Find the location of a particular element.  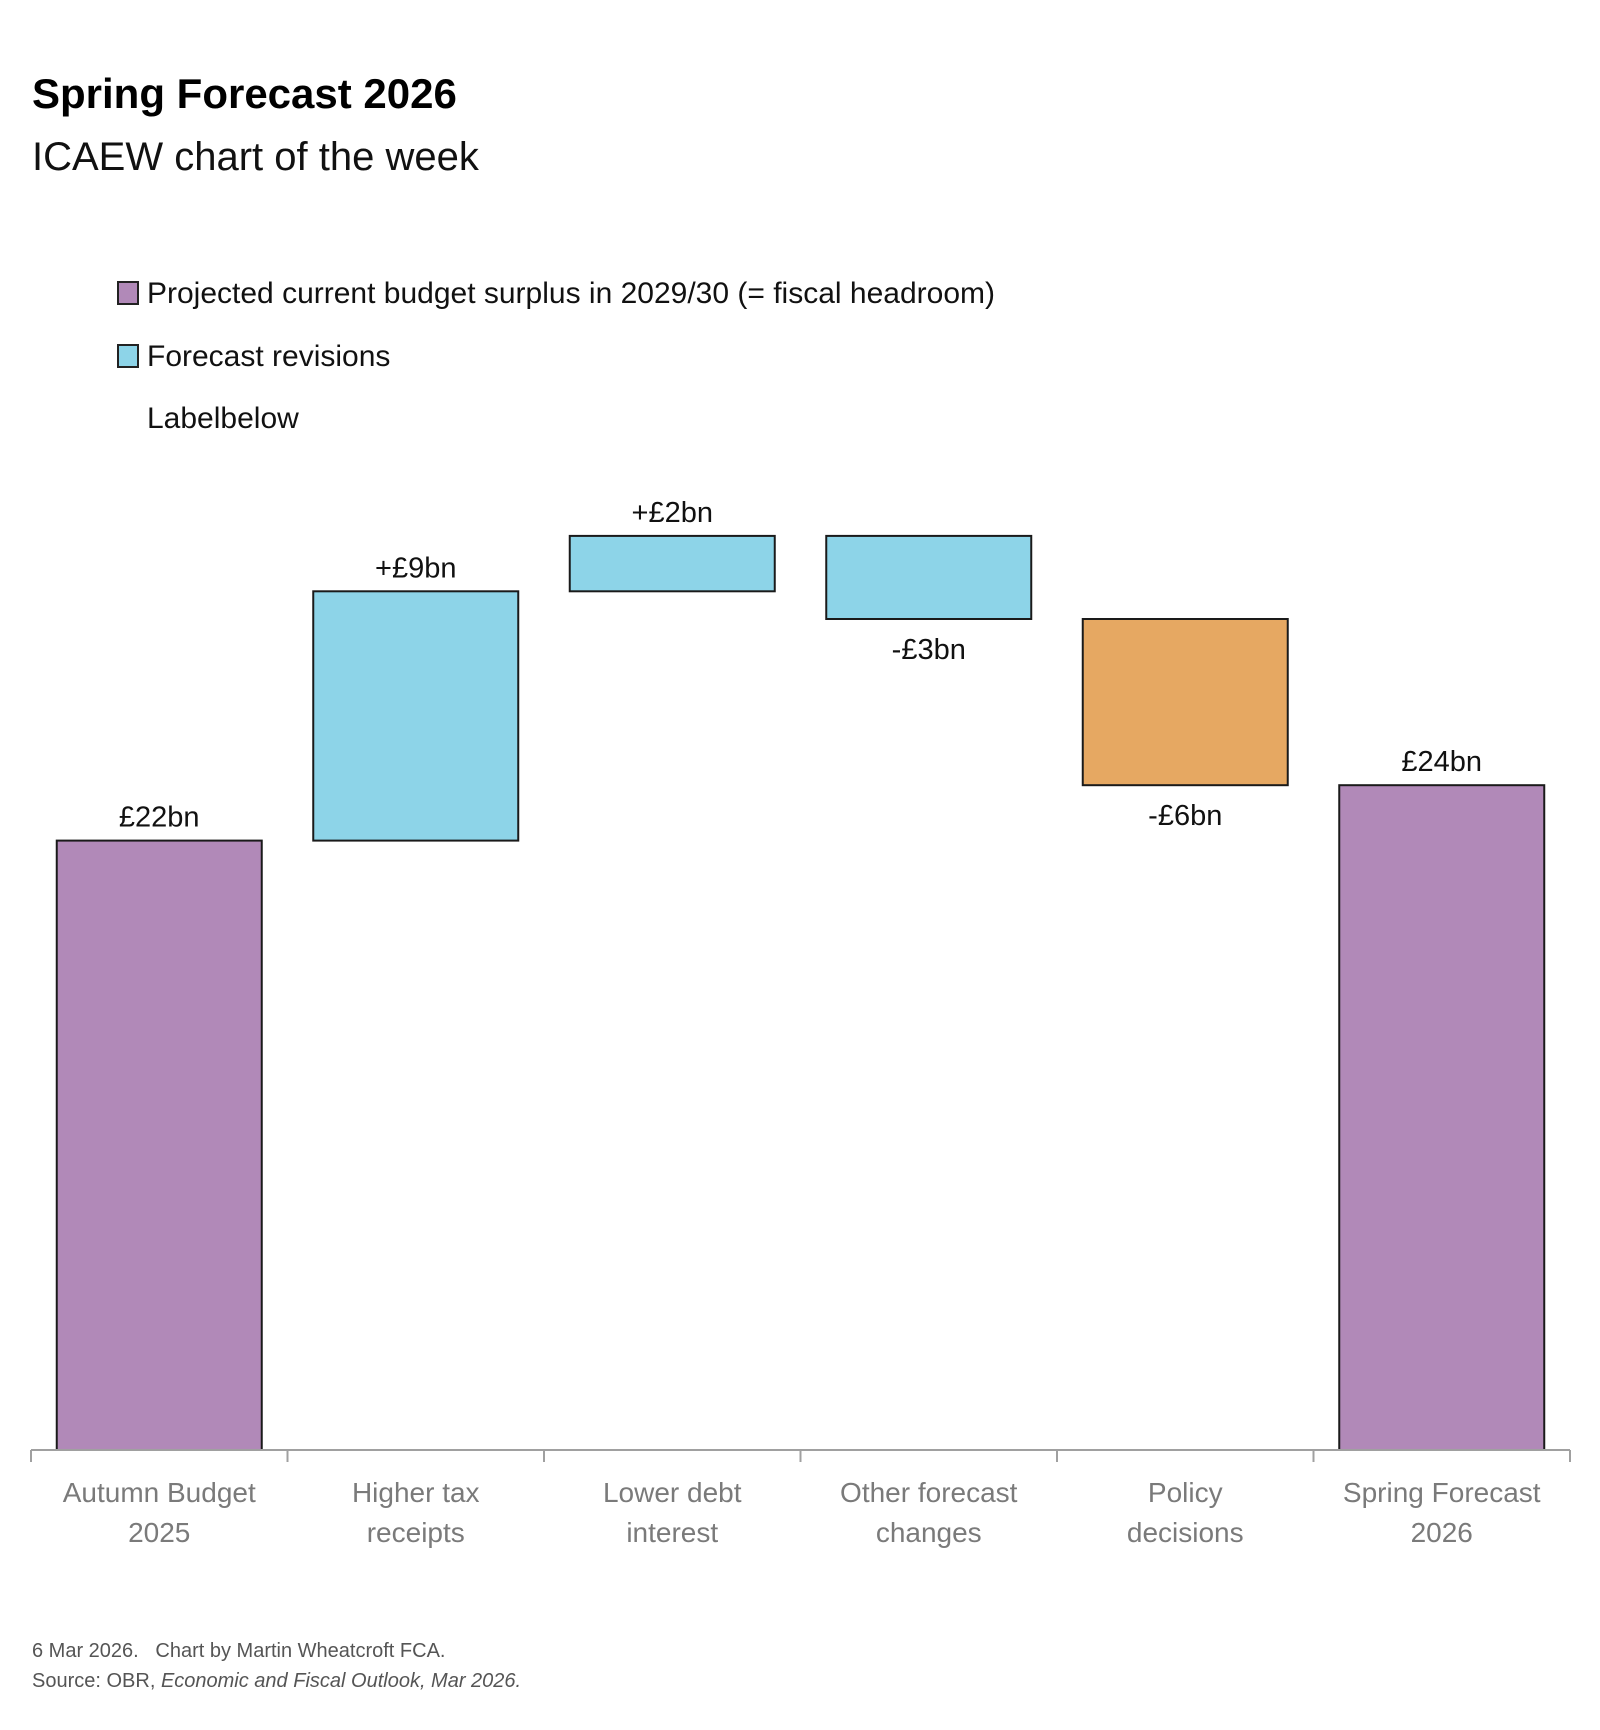

bar-value-label: £22bn is located at coordinates (159, 818).